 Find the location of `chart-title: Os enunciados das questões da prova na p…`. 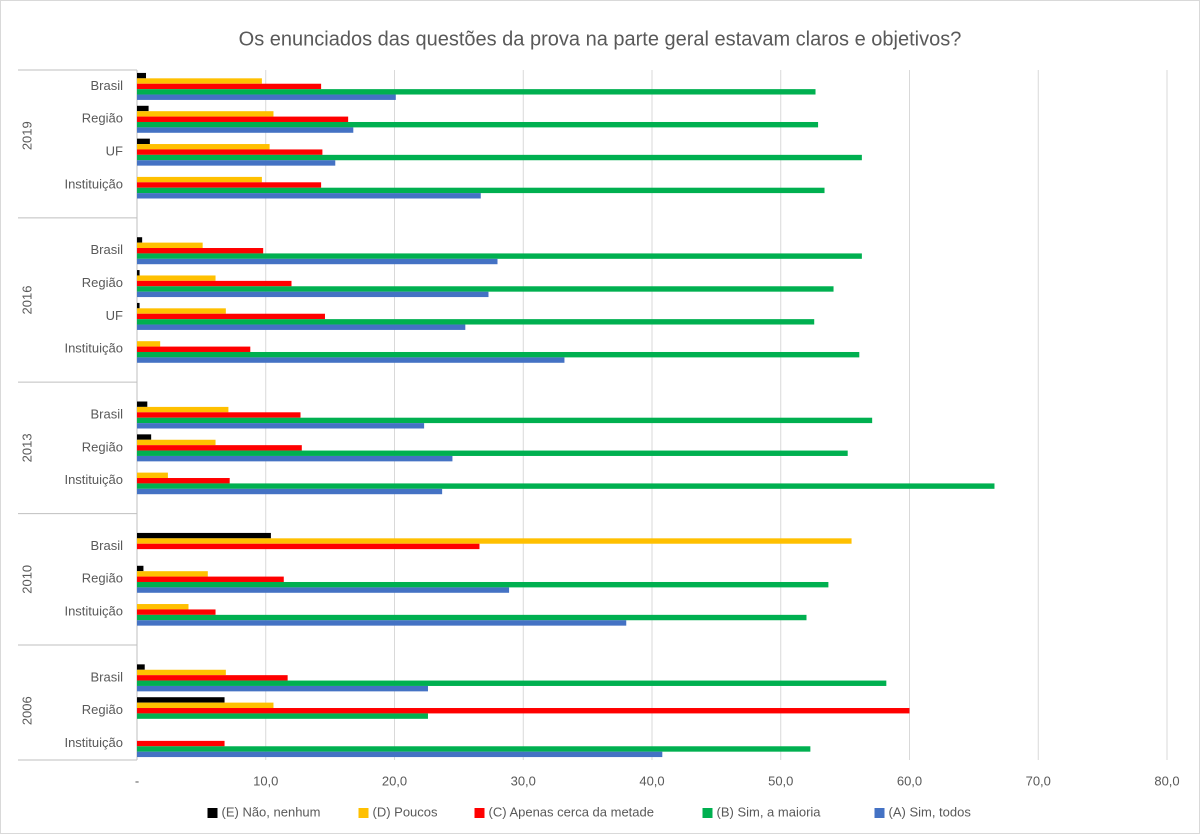

chart-title: Os enunciados das questões da prova na p… is located at coordinates (600, 39).